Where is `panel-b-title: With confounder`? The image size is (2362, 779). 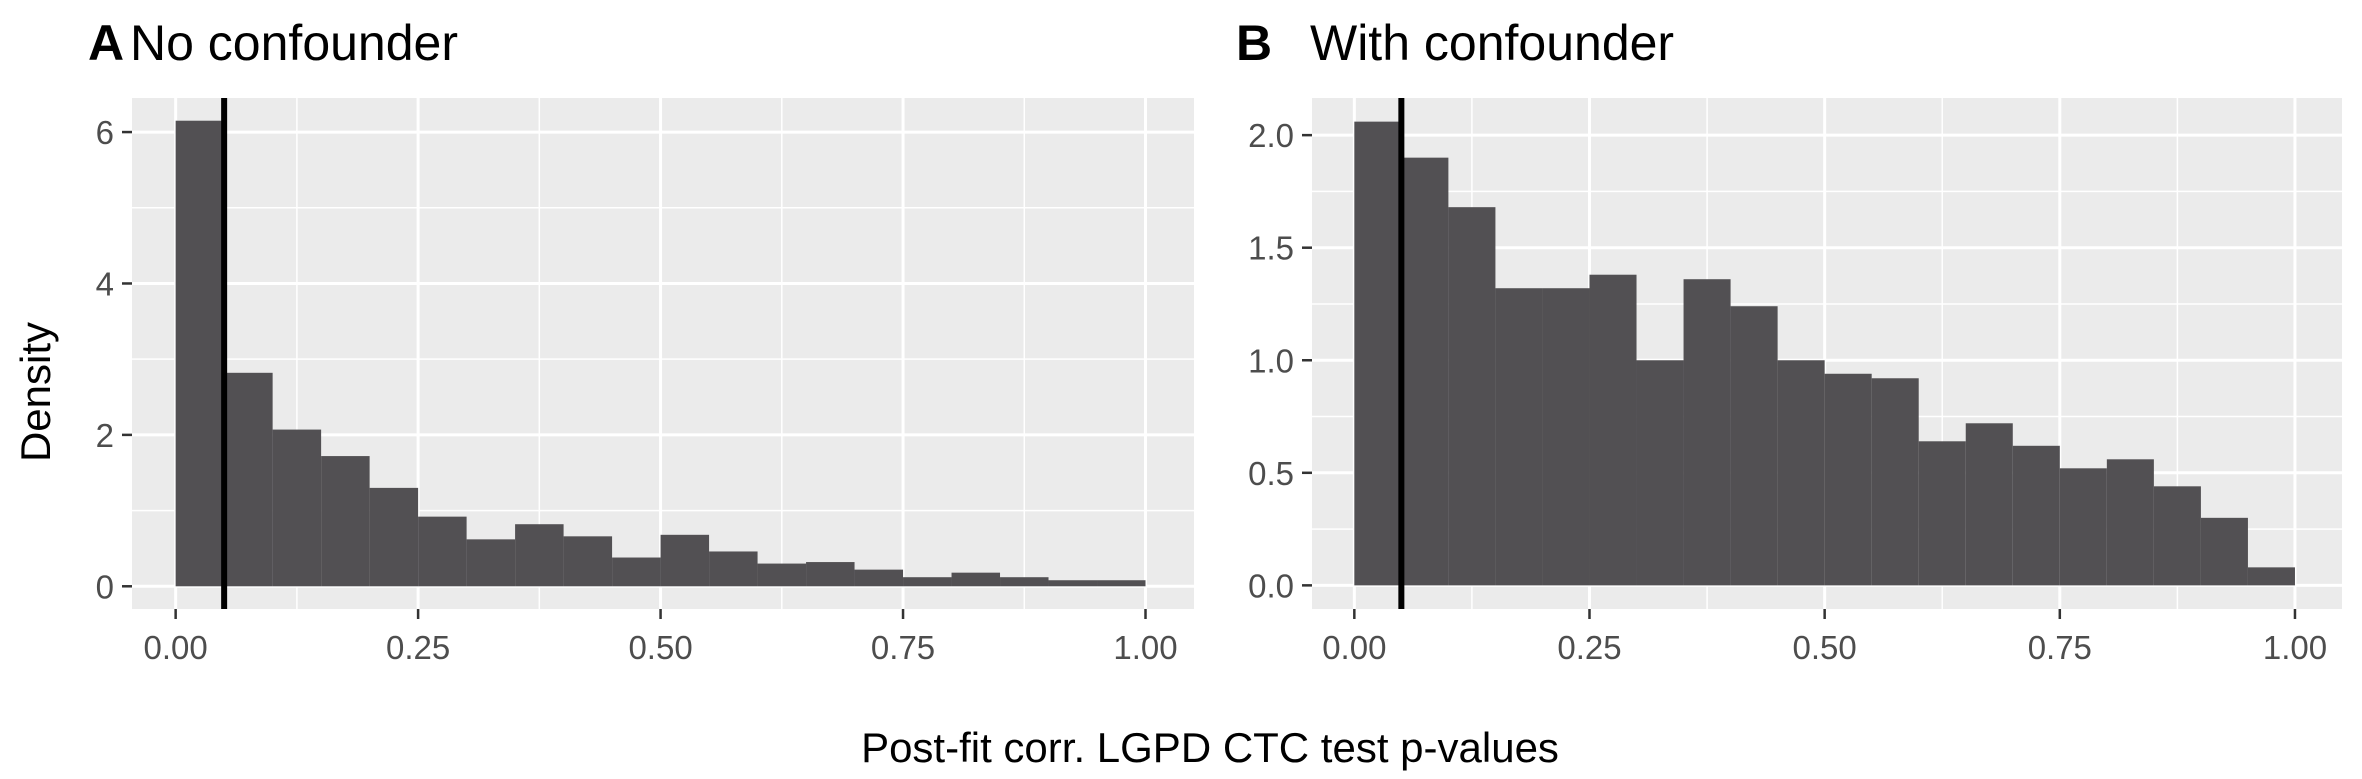 panel-b-title: With confounder is located at coordinates (1492, 43).